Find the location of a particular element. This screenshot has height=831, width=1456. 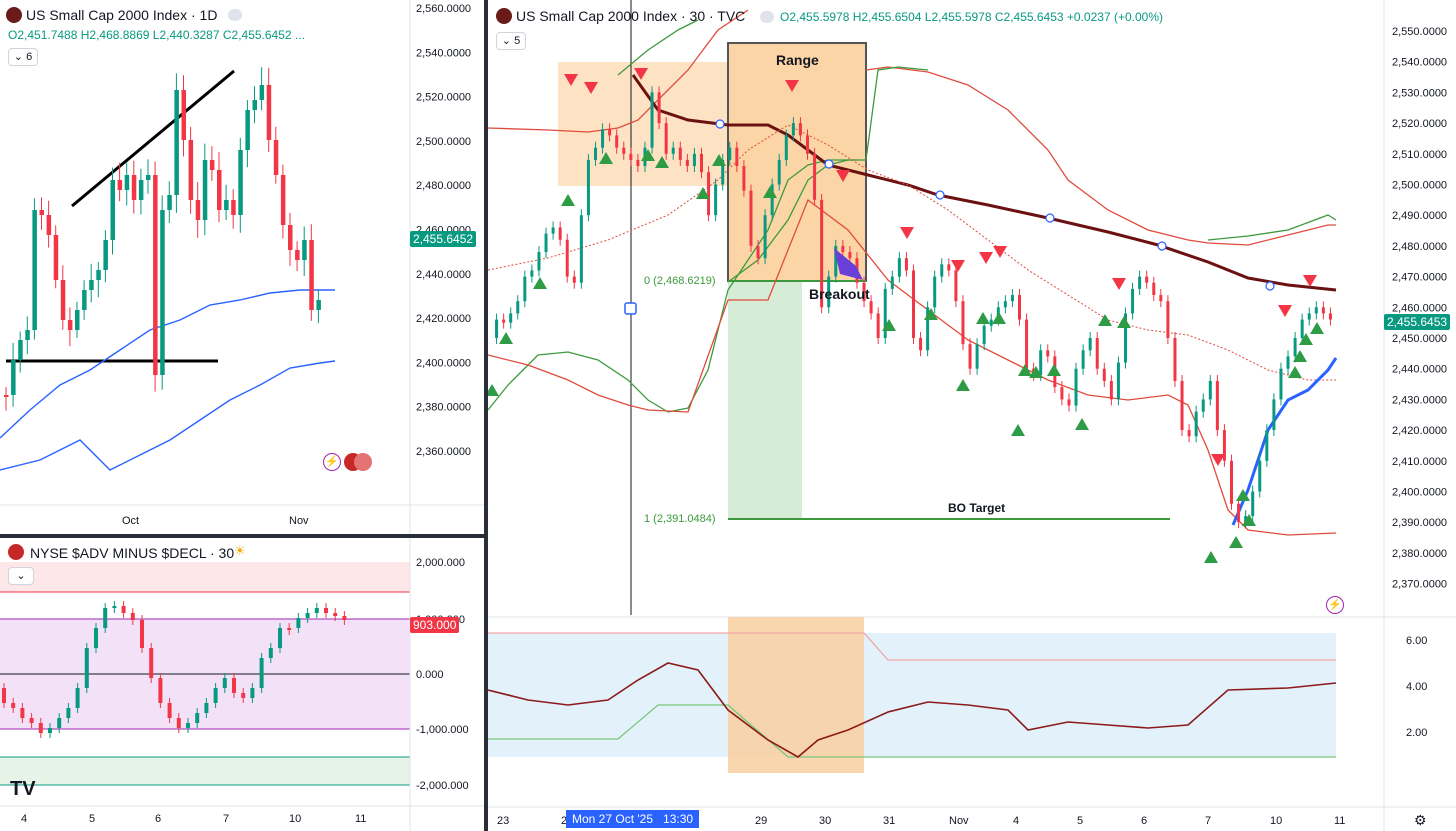

tradingview-logo: TV is located at coordinates (23, 789).